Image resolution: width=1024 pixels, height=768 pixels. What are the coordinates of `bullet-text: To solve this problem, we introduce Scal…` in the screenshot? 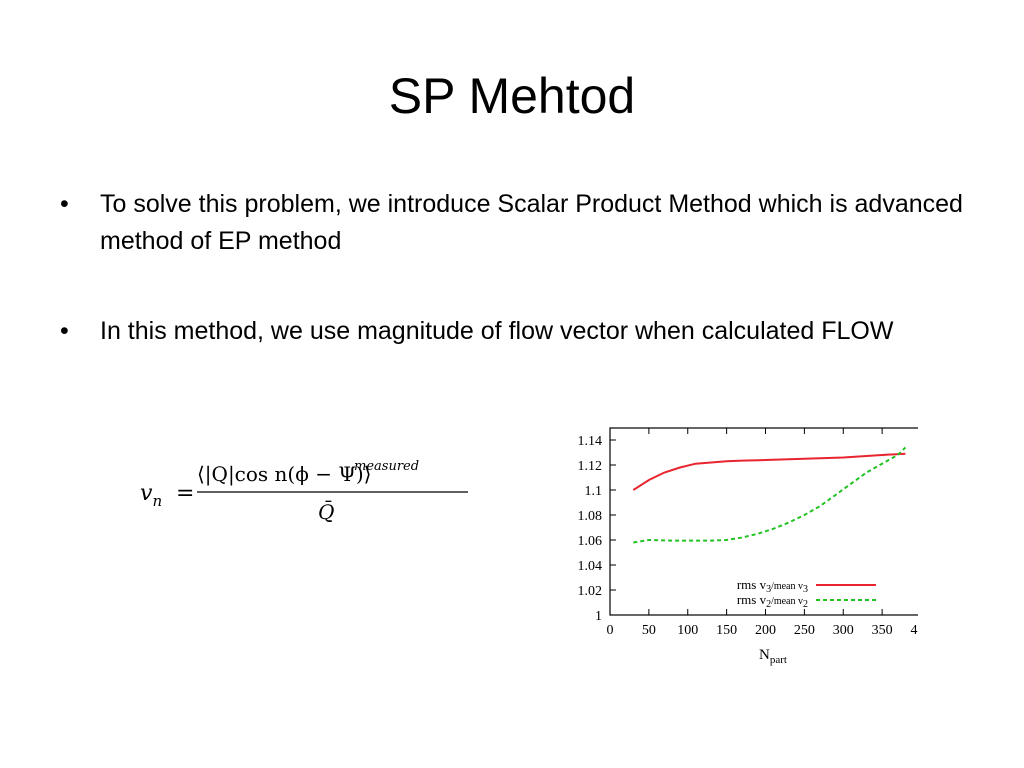 It's located at (531, 222).